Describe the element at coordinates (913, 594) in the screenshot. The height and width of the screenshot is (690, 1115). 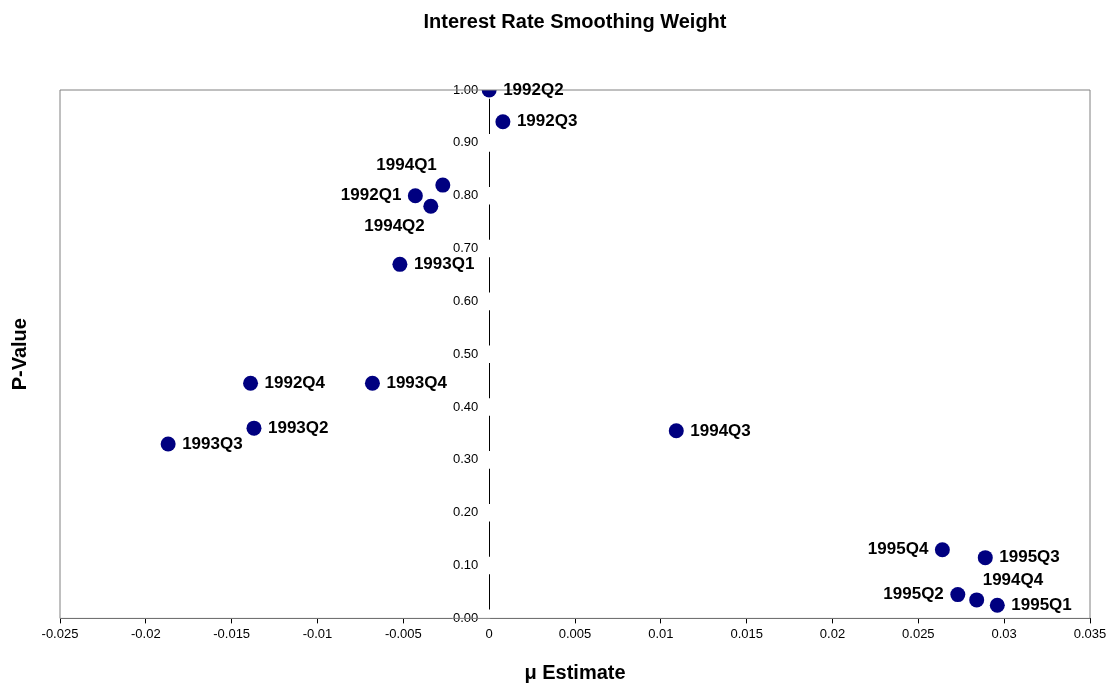
I see `annotation: 1995Q2` at that location.